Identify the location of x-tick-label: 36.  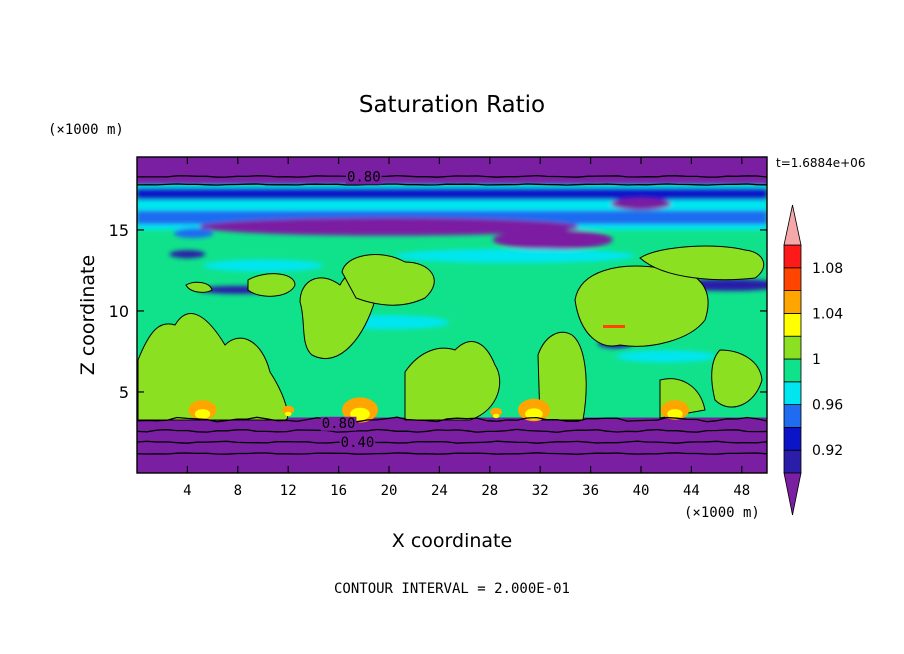
(590, 491).